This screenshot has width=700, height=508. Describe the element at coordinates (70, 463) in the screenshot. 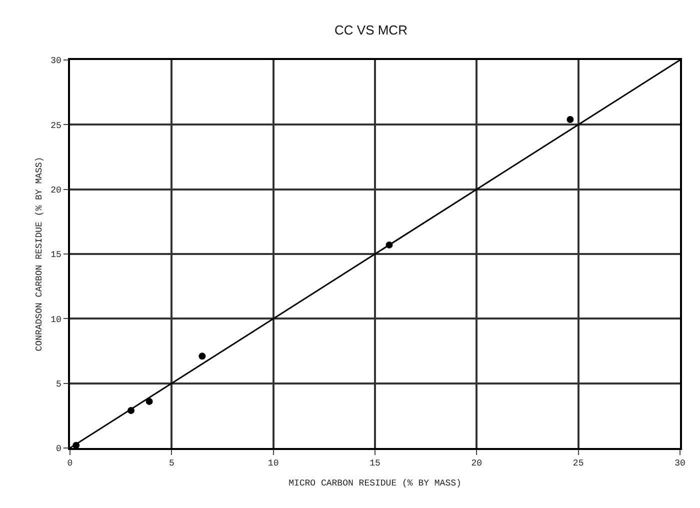

I see `x-tick-label: 0` at that location.